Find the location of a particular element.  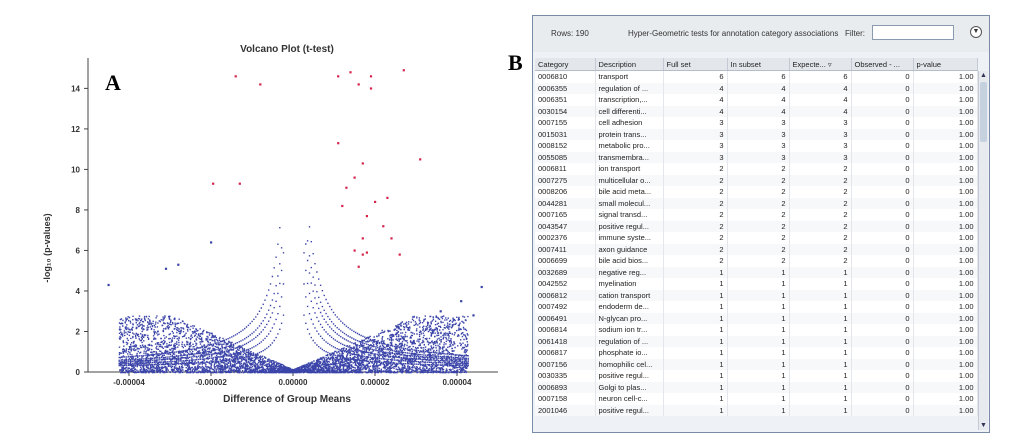

table-cell: 3 is located at coordinates (758, 123).